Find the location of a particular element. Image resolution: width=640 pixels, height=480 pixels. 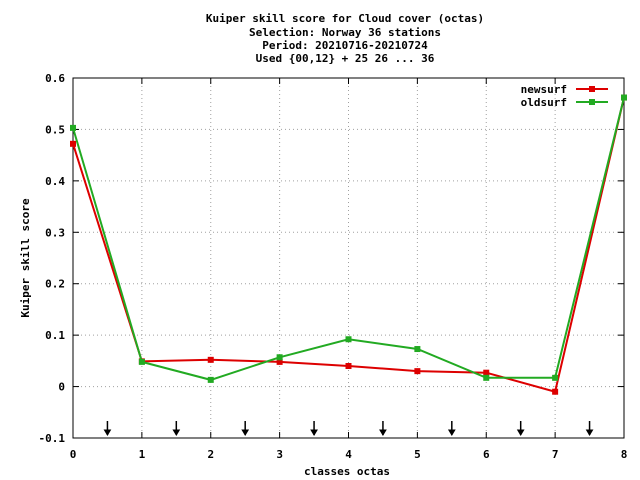

y-tick-label: 0.1 is located at coordinates (55, 335).